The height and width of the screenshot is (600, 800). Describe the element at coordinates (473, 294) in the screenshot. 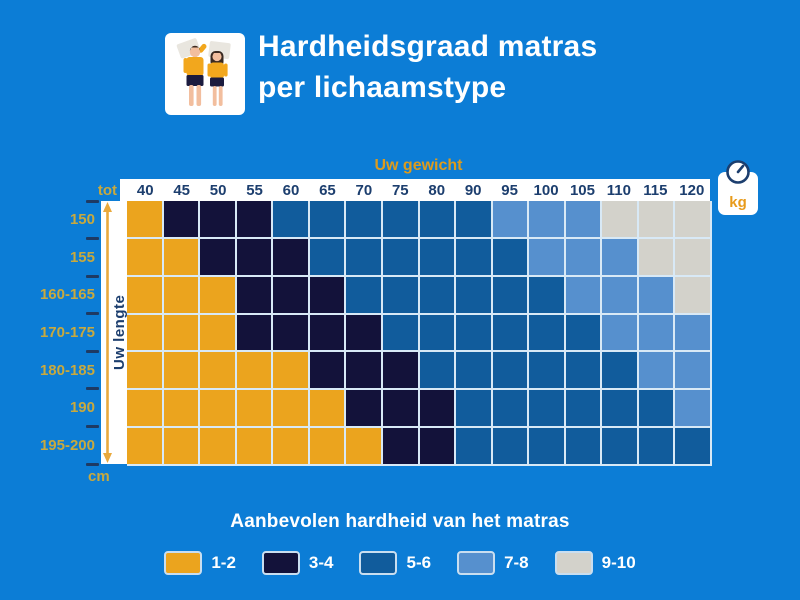

I see `matrix-cell-160-165cm-90kg` at that location.